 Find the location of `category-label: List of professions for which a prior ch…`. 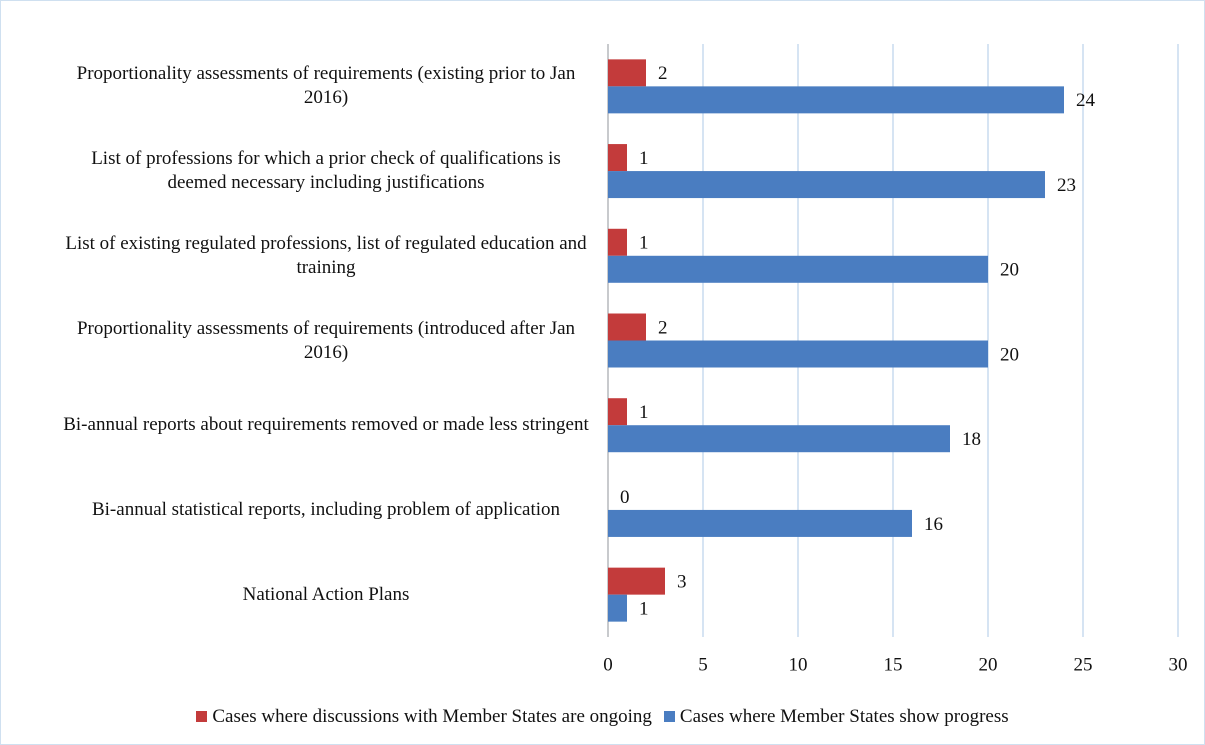

category-label: List of professions for which a prior ch… is located at coordinates (326, 171).